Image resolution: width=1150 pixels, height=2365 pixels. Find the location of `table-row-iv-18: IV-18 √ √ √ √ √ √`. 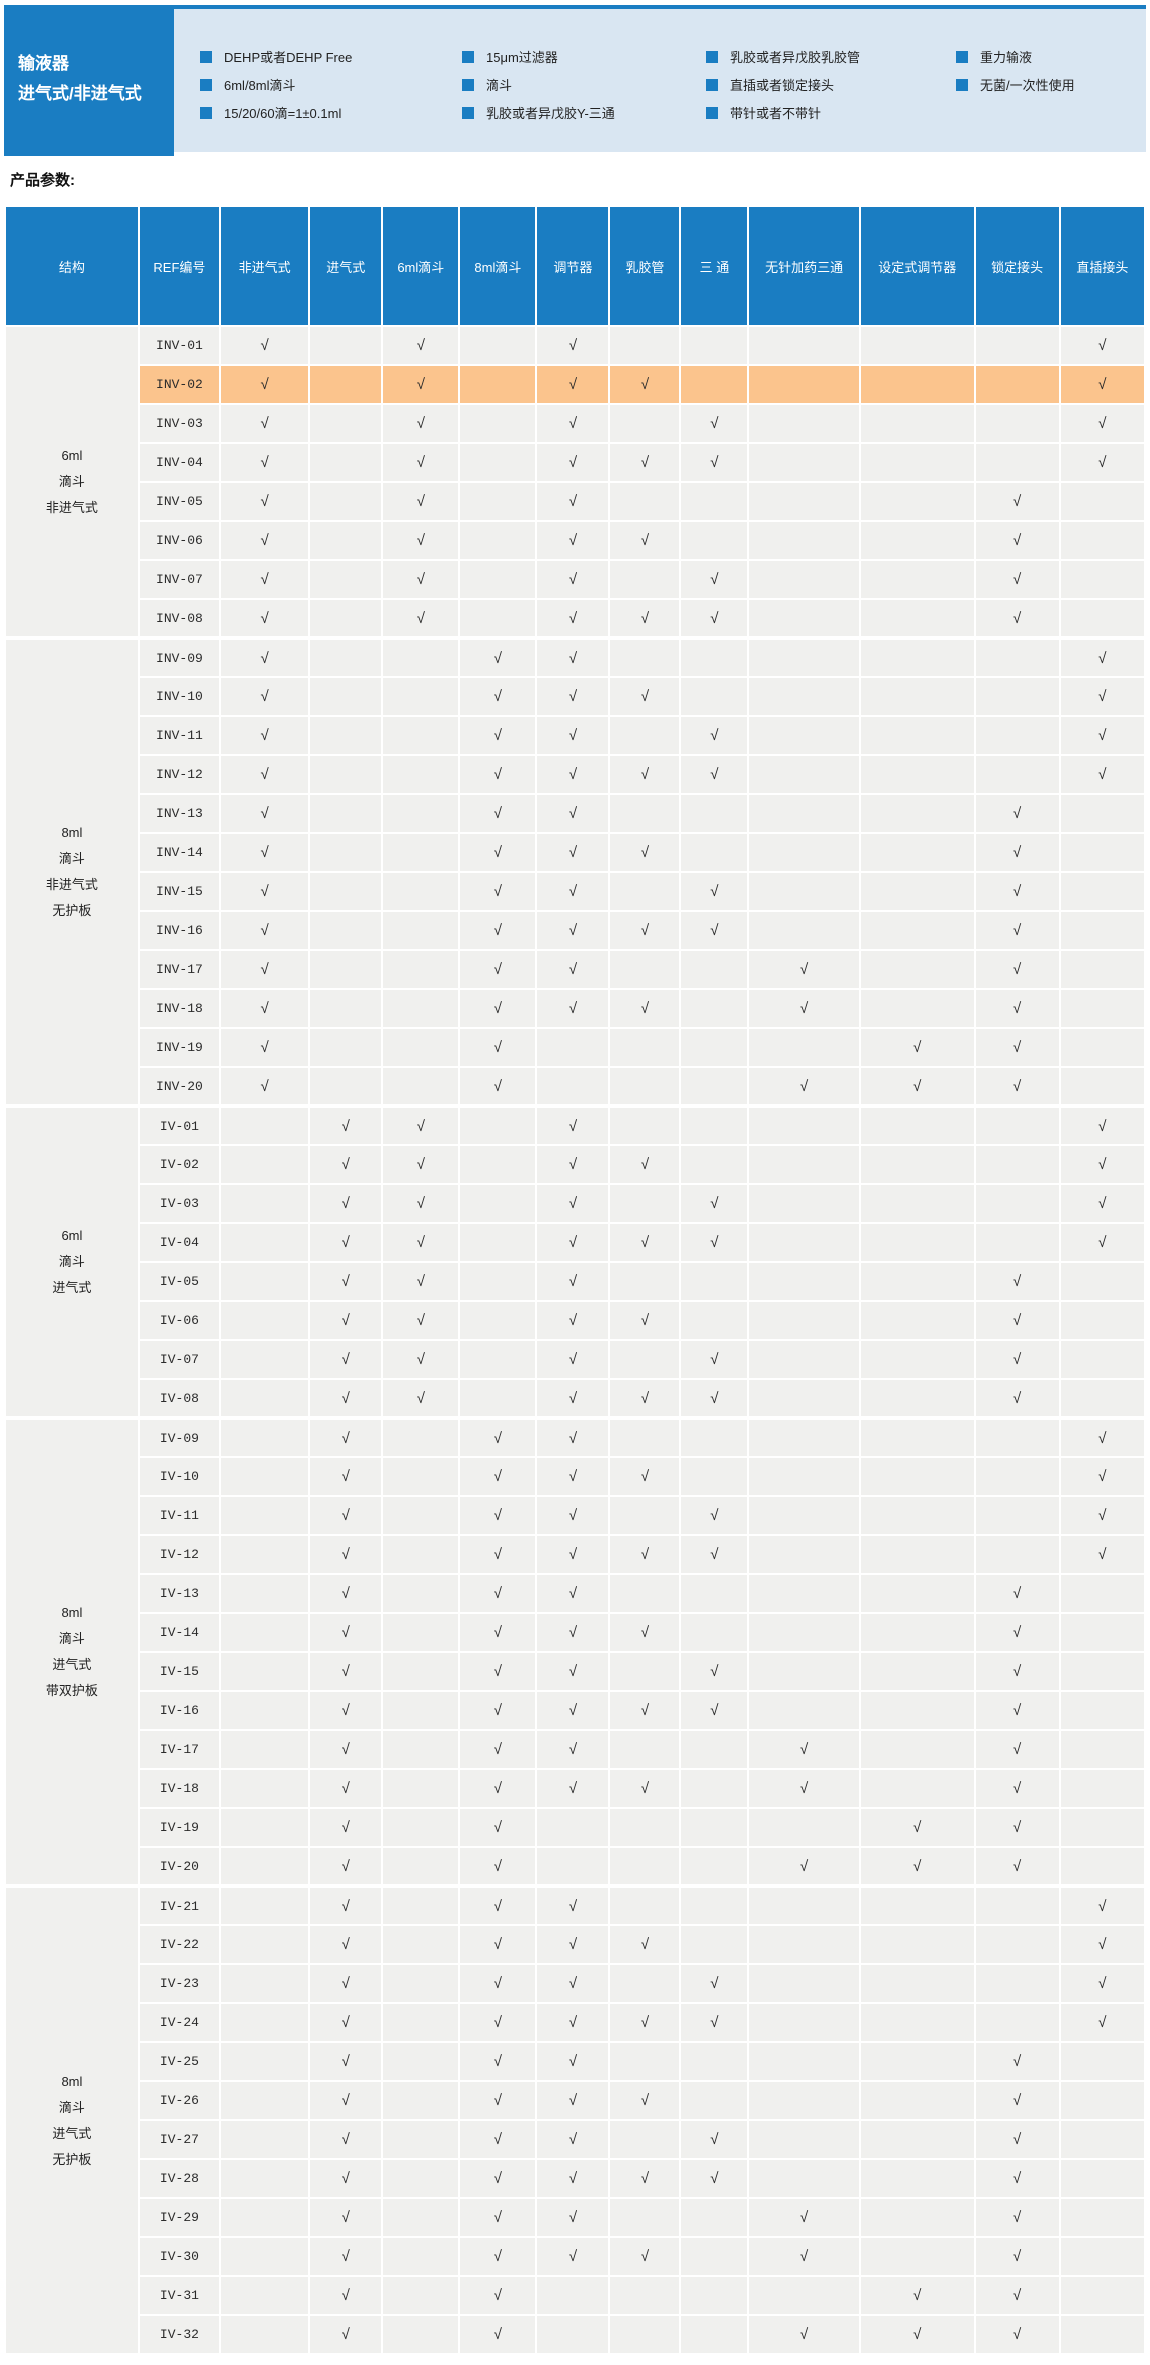

table-row-iv-18: IV-18 √ √ √ √ √ √ is located at coordinates (576, 1788).